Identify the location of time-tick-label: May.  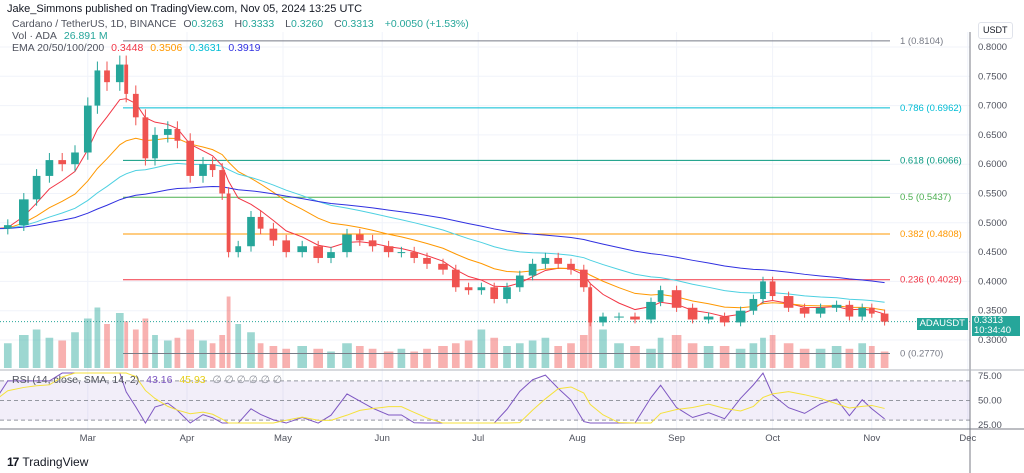
(283, 438).